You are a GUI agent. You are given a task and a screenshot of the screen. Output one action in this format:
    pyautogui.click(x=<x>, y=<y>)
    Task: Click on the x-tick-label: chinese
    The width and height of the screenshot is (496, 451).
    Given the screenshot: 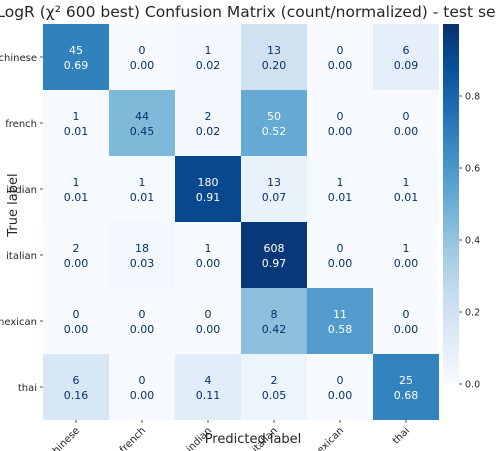 What is the action you would take?
    pyautogui.click(x=64, y=438)
    